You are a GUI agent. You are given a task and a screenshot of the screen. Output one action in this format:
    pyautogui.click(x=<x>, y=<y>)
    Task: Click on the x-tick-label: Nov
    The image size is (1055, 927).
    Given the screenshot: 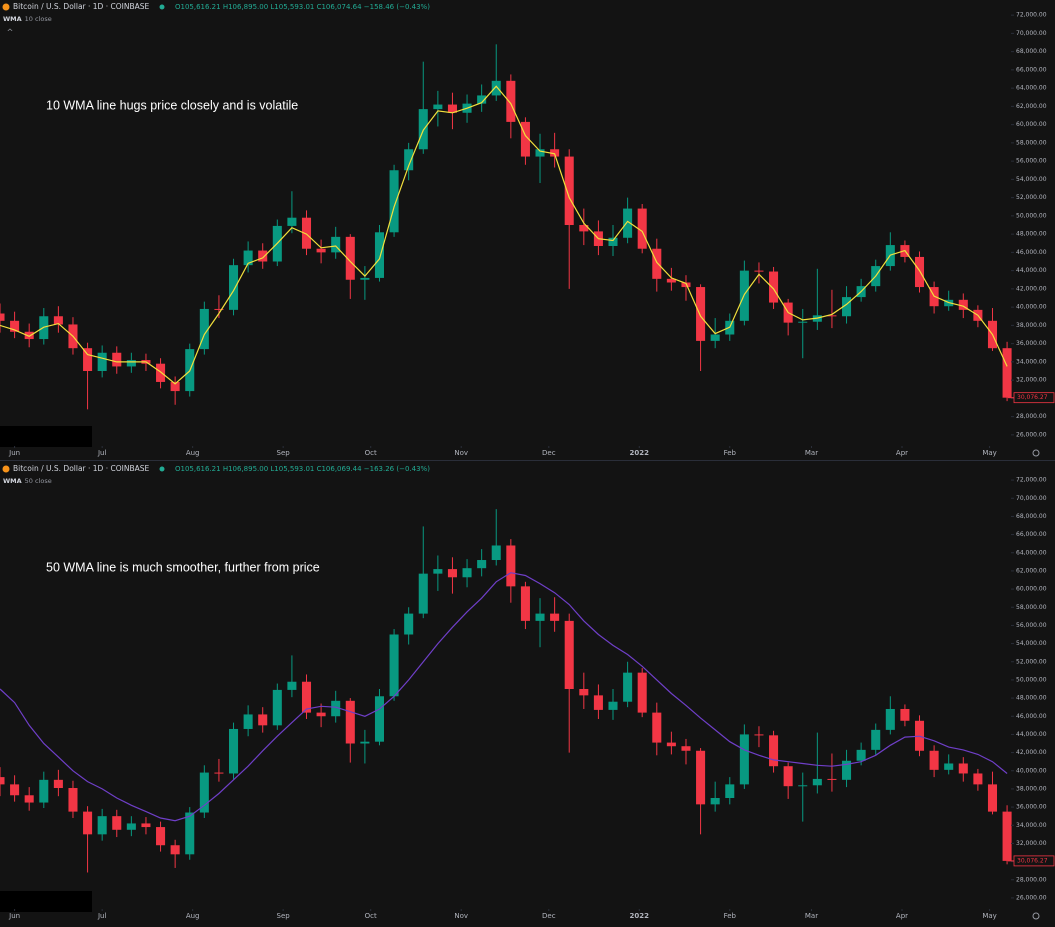 What is the action you would take?
    pyautogui.click(x=461, y=453)
    